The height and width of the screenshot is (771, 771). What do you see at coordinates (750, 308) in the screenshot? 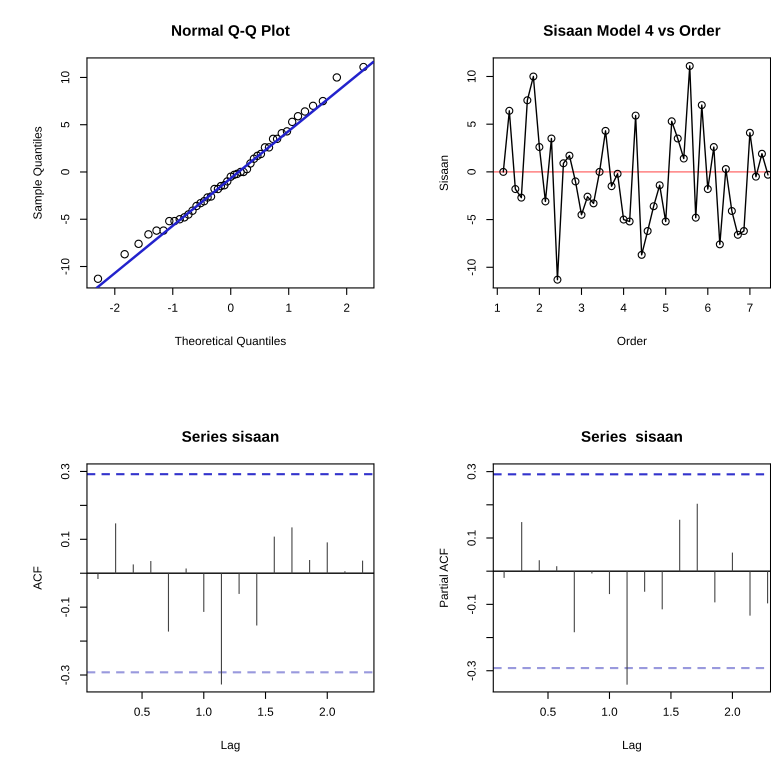
I see `x-tick-label: 7` at bounding box center [750, 308].